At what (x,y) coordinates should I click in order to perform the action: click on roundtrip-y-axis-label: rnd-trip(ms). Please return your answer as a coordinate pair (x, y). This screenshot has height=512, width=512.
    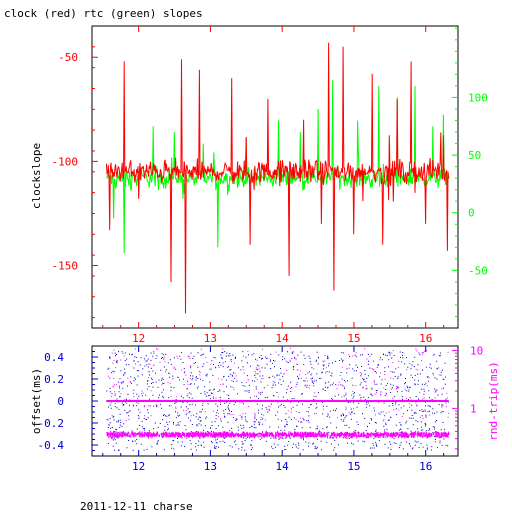
    Looking at the image, I should click on (493, 400).